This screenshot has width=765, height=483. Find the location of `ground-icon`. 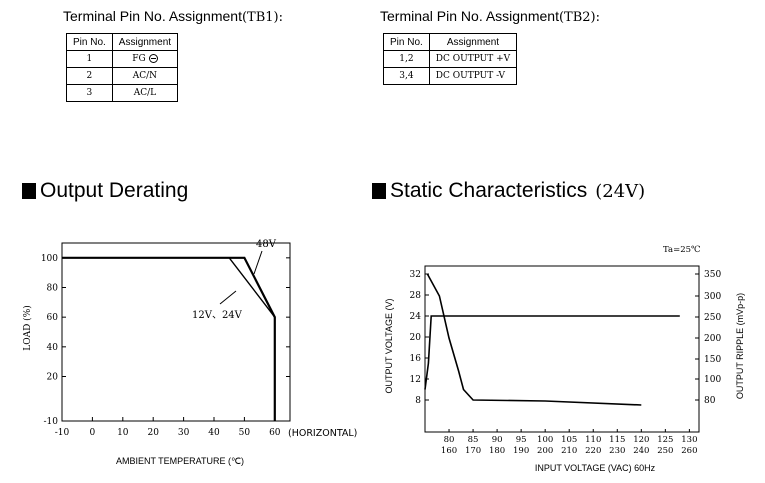

ground-icon is located at coordinates (153, 58).